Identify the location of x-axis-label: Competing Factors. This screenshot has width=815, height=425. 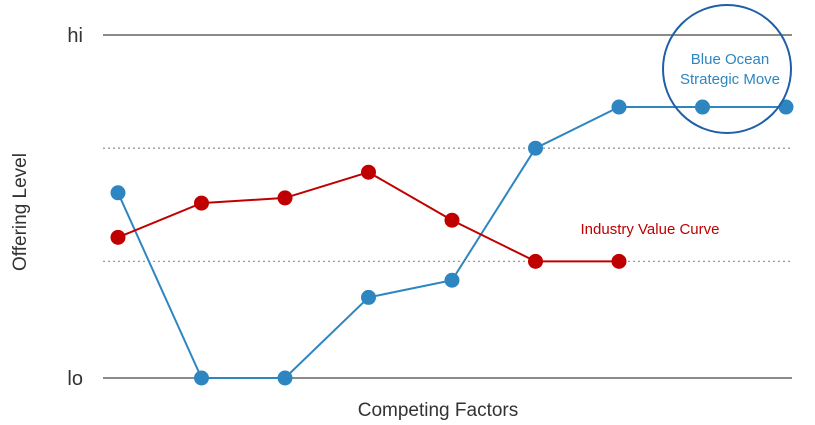
(438, 410).